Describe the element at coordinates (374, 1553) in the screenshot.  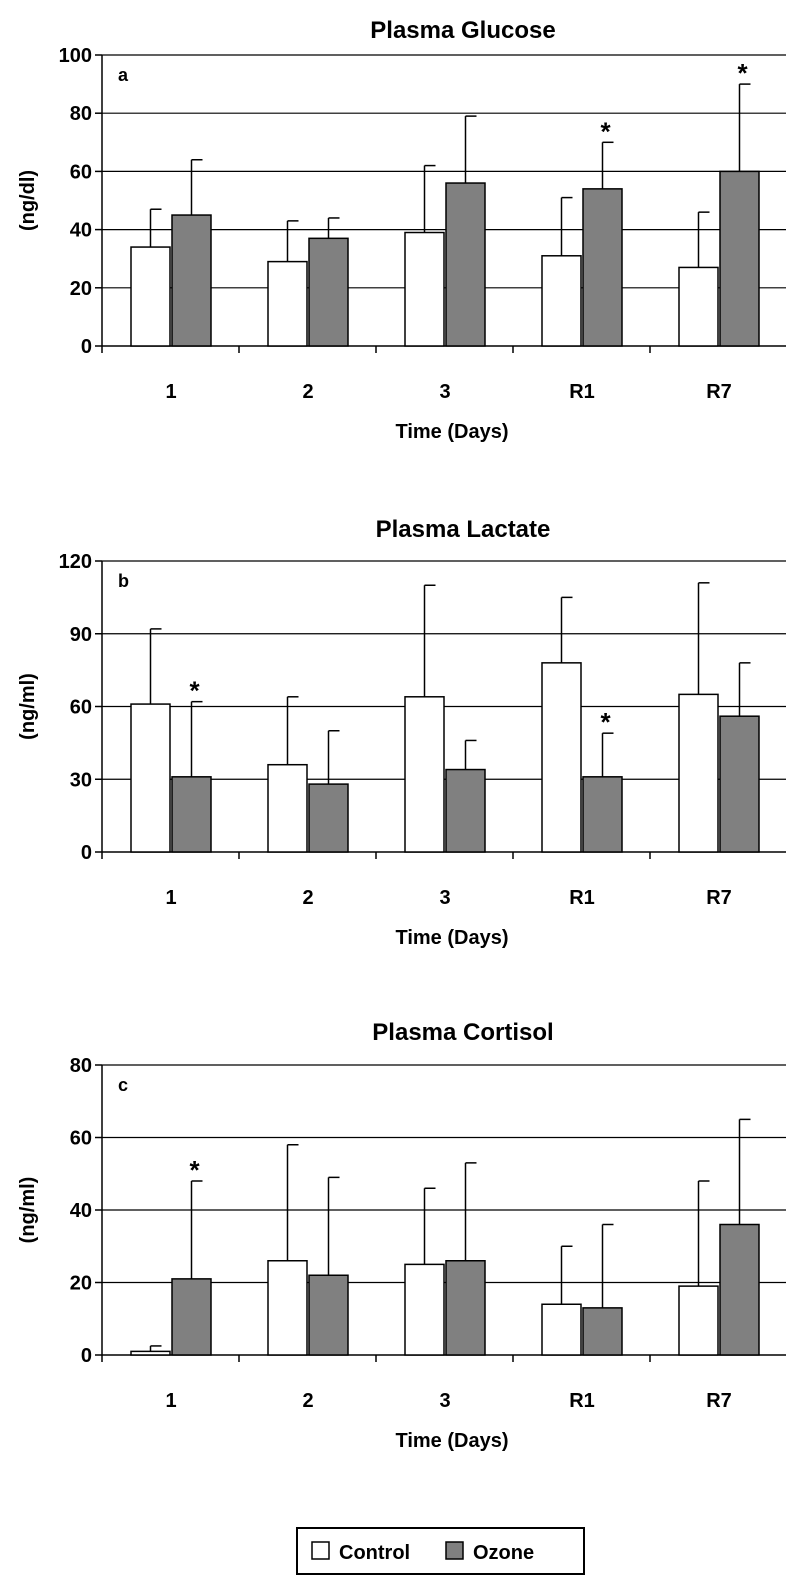
I see `legend-label-control: Control` at that location.